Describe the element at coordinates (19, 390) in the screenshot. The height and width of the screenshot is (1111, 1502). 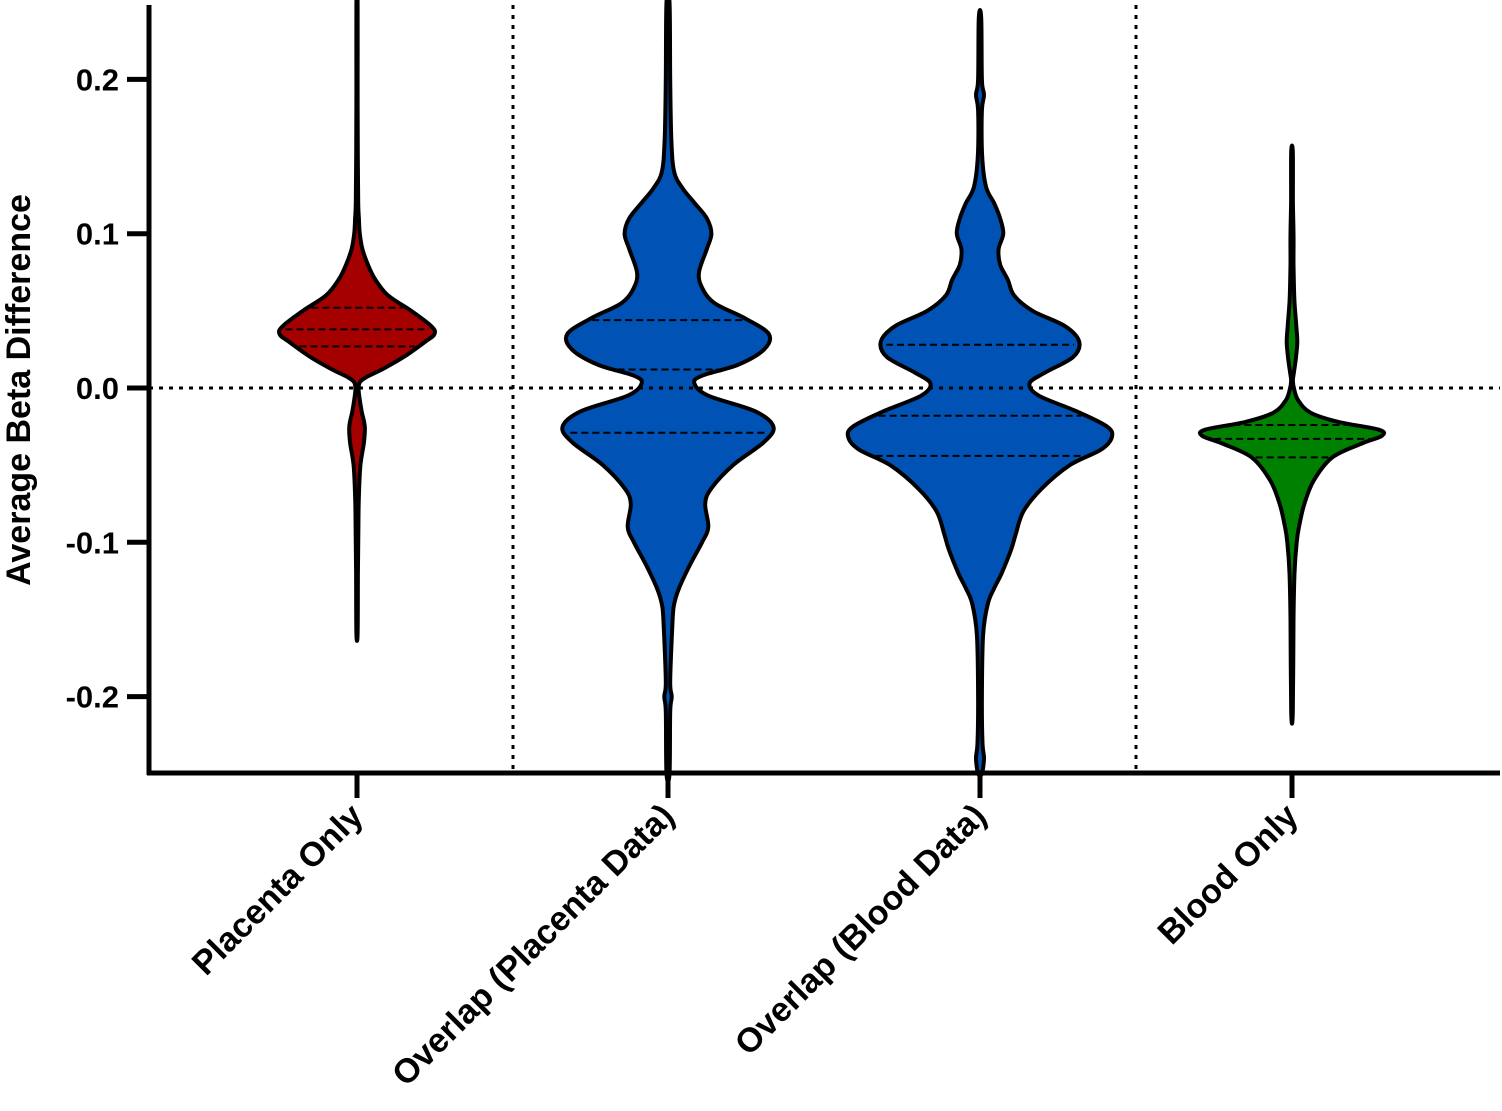
I see `y-axis-label: Average Beta Difference` at that location.